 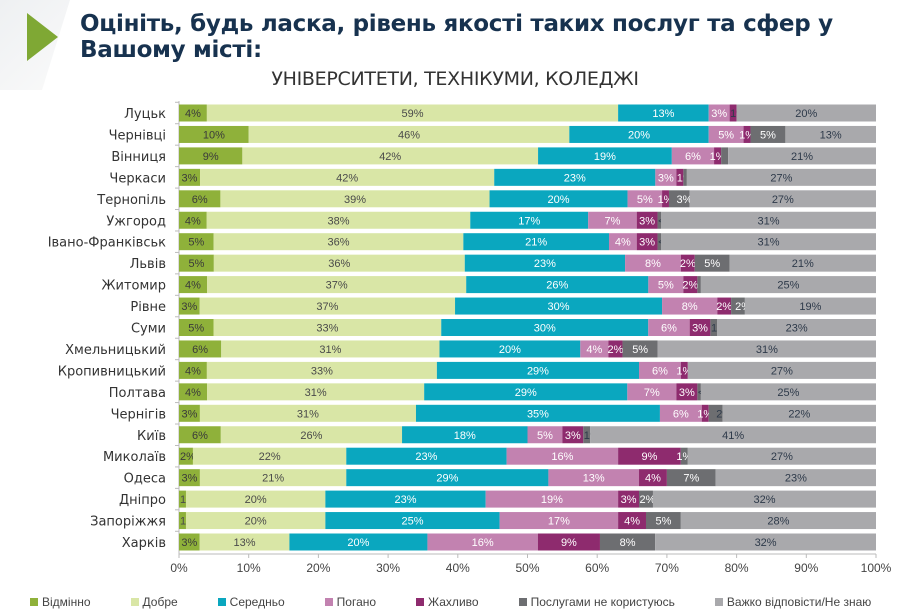 What do you see at coordinates (447, 602) in the screenshot?
I see `legend-item: Жахливо` at bounding box center [447, 602].